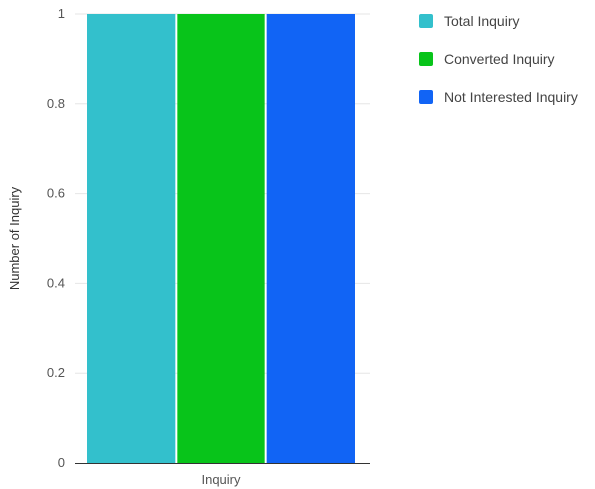  What do you see at coordinates (14, 238) in the screenshot?
I see `y-axis-label: Number of Inquiry` at bounding box center [14, 238].